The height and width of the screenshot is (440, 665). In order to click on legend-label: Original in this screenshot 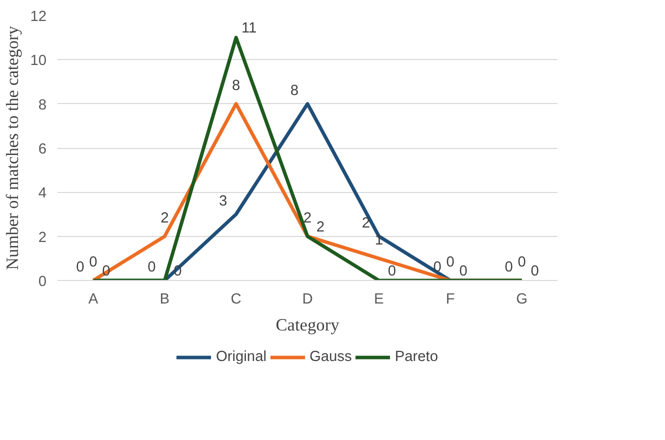, I will do `click(241, 357)`.